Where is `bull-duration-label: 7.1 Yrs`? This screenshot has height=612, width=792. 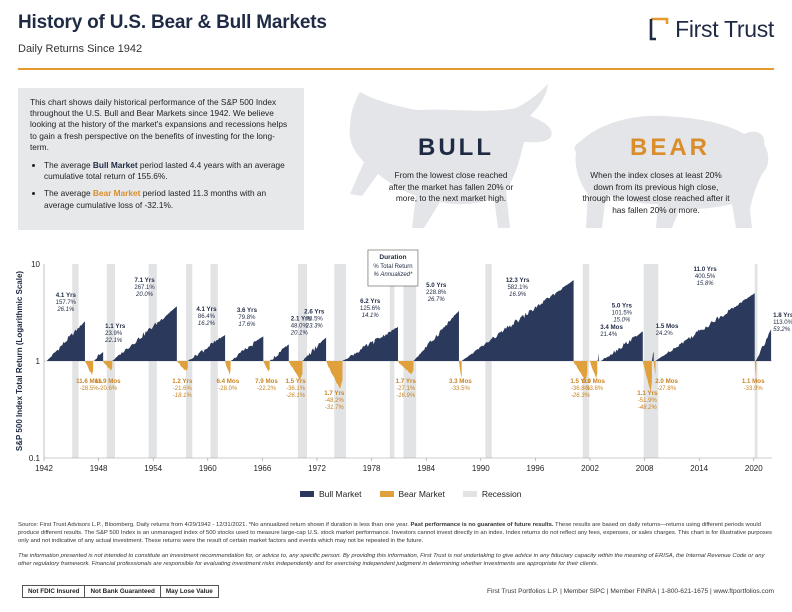
bull-duration-label: 7.1 Yrs is located at coordinates (144, 280).